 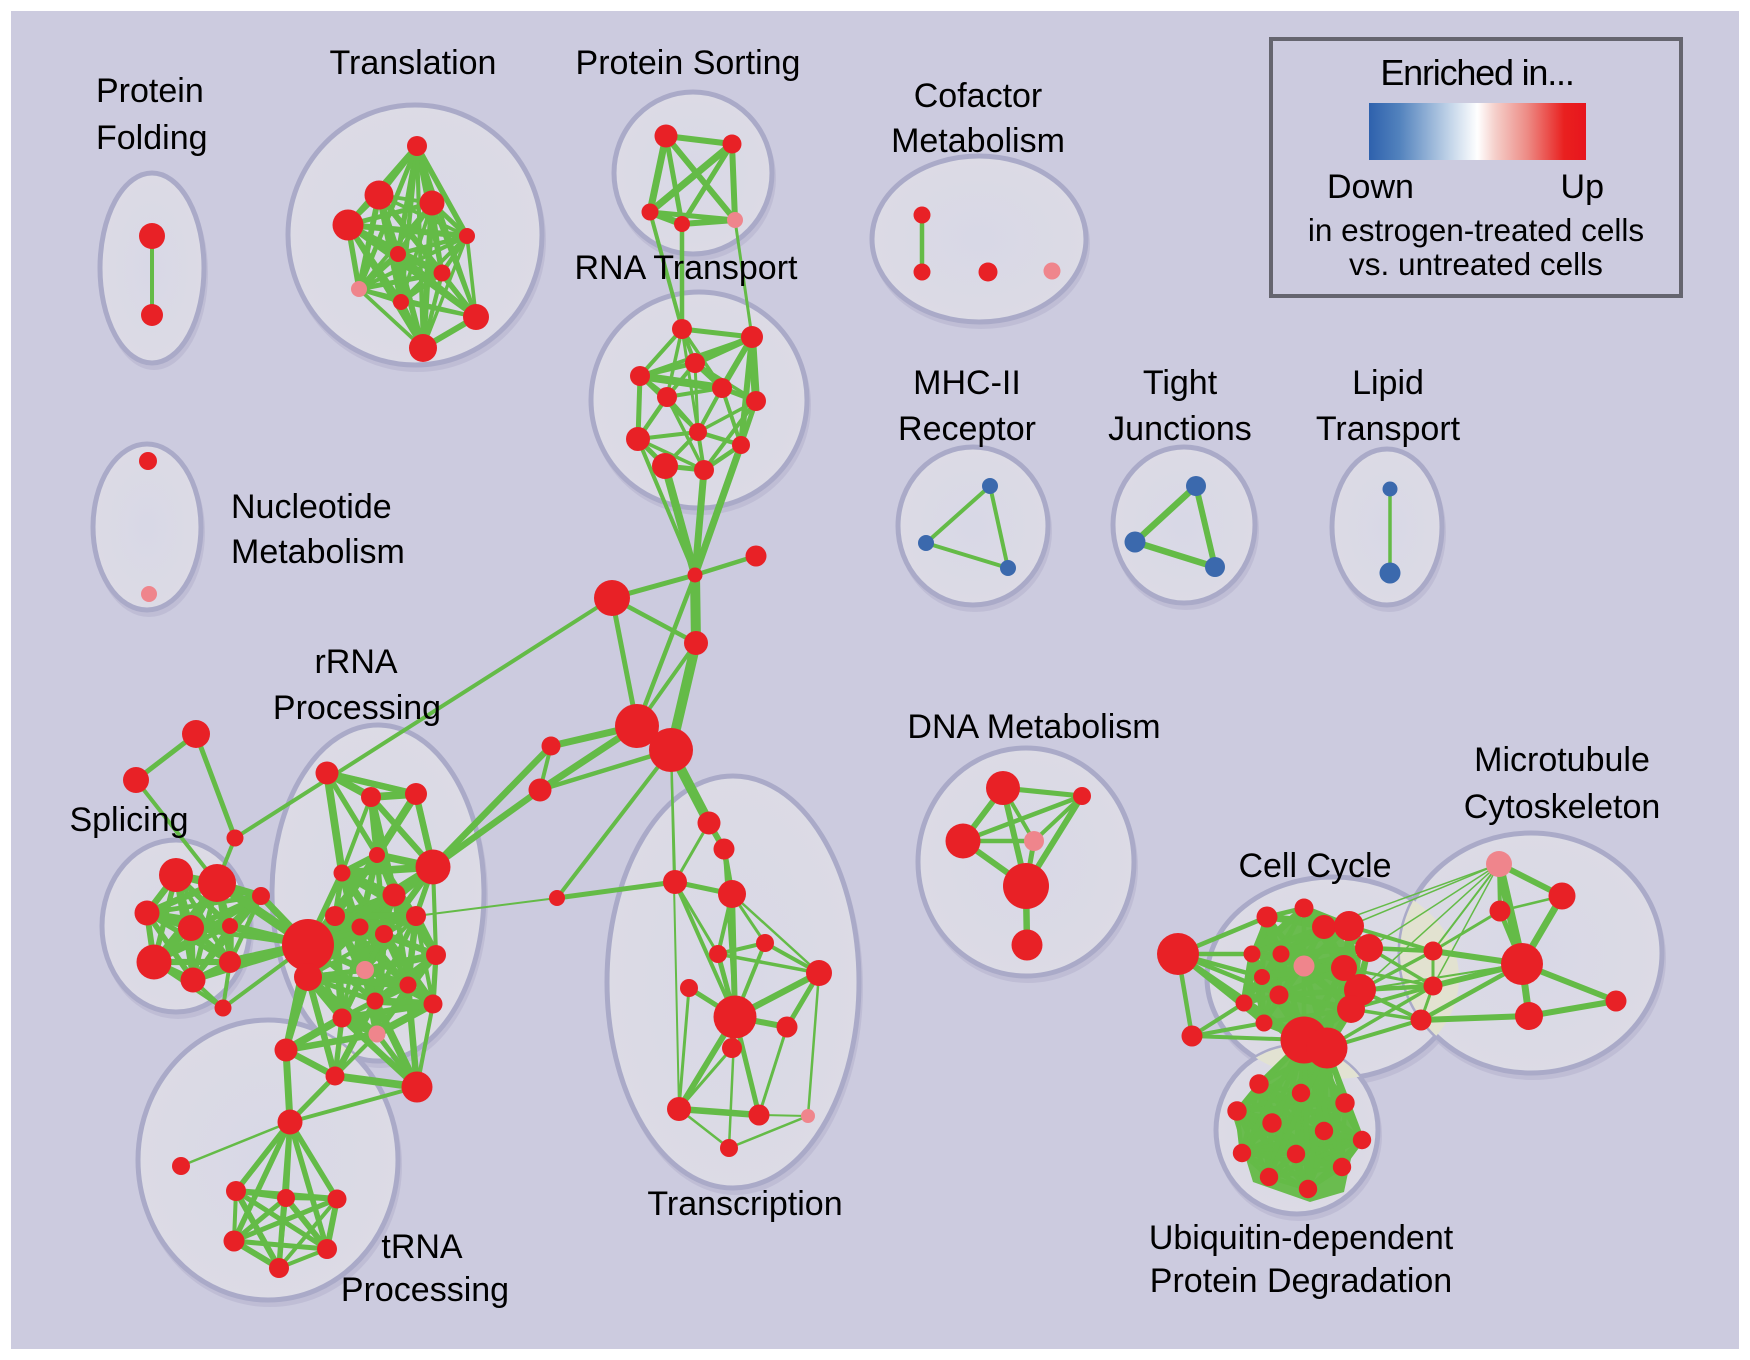 What do you see at coordinates (688, 63) in the screenshot?
I see `svg-text: Protein Sorting` at bounding box center [688, 63].